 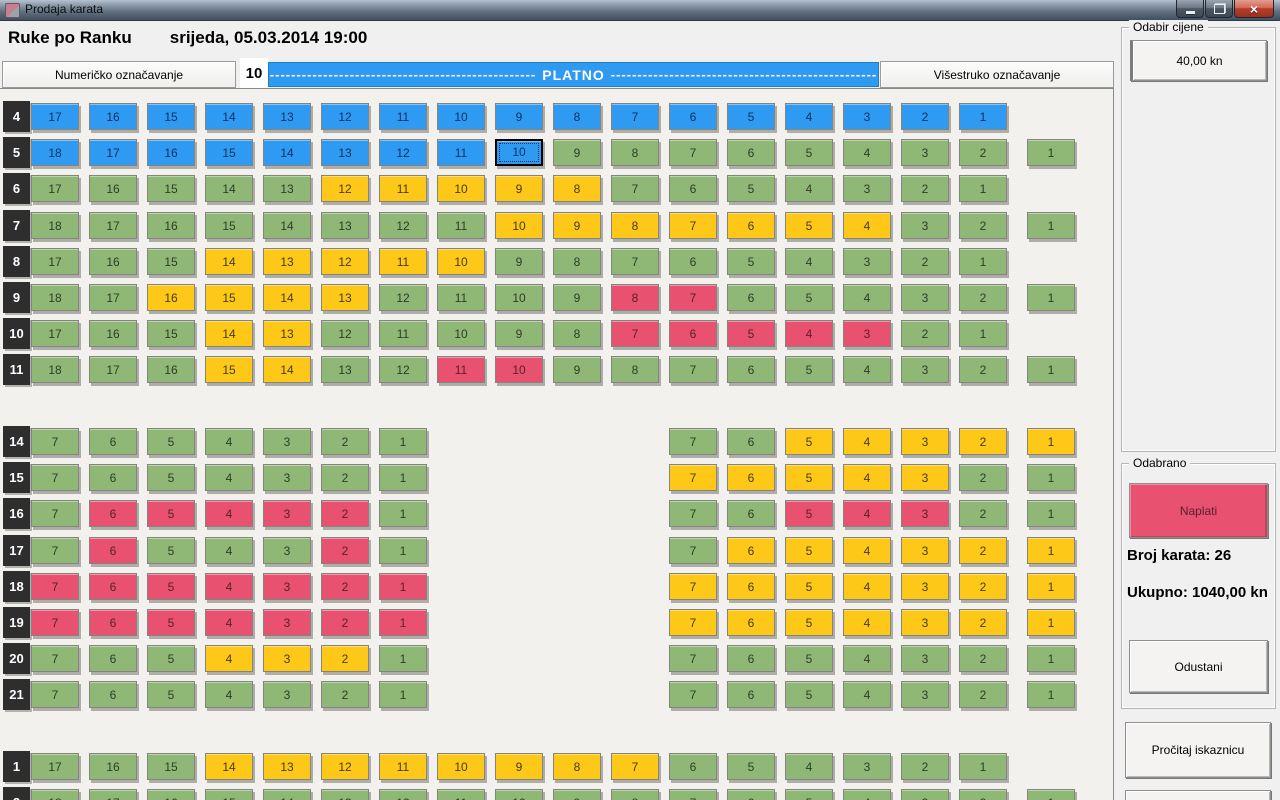 What do you see at coordinates (519, 297) in the screenshot?
I see `seat-9-10: 10` at bounding box center [519, 297].